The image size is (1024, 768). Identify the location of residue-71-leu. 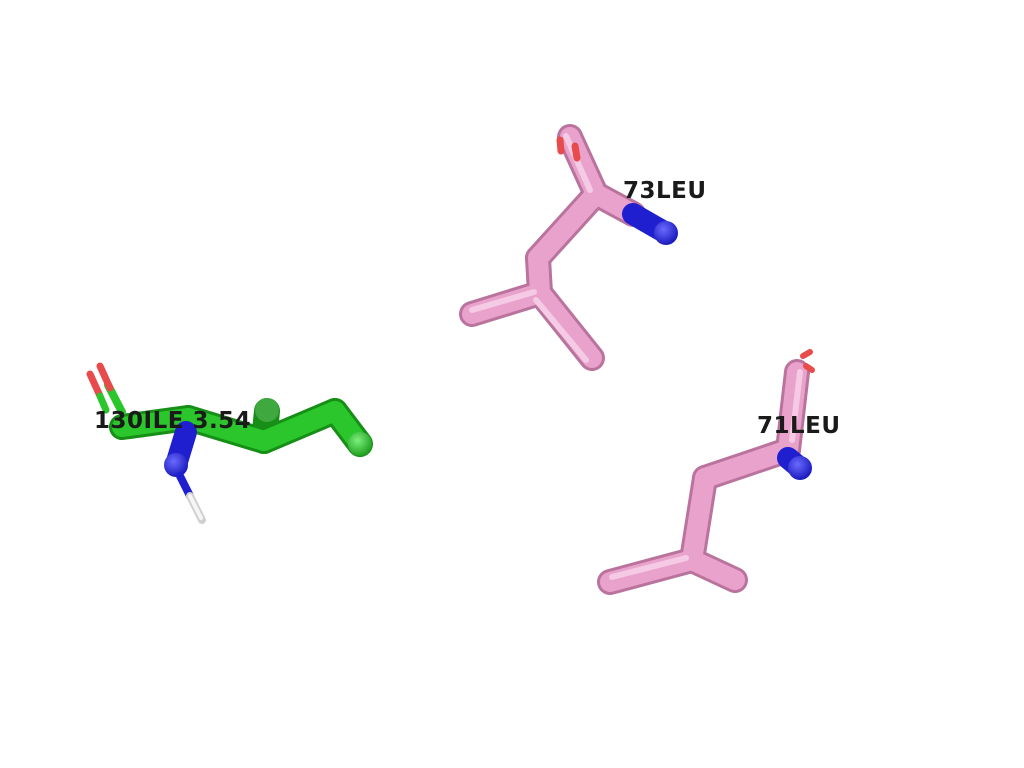
(706, 472).